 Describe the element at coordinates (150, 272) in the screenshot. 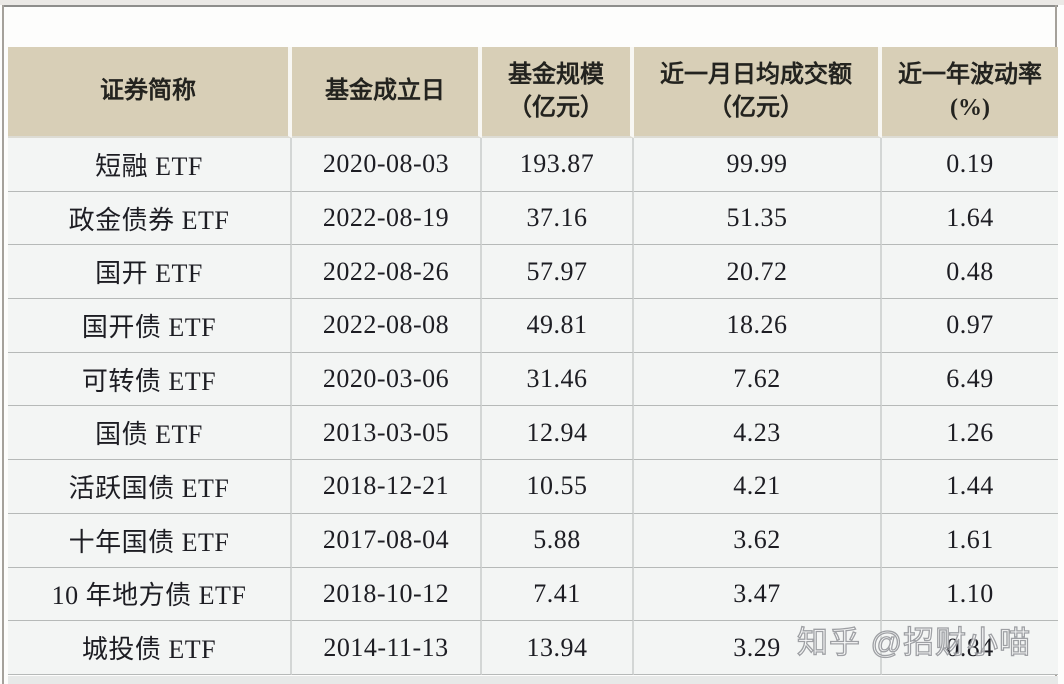

I see `cell-name: 国开 ETF` at that location.